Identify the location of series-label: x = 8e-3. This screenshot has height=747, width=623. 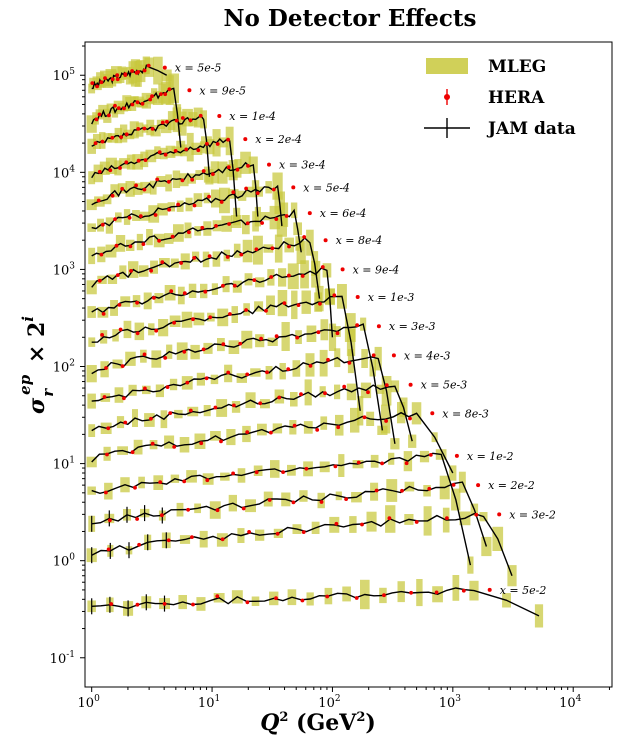
(465, 413).